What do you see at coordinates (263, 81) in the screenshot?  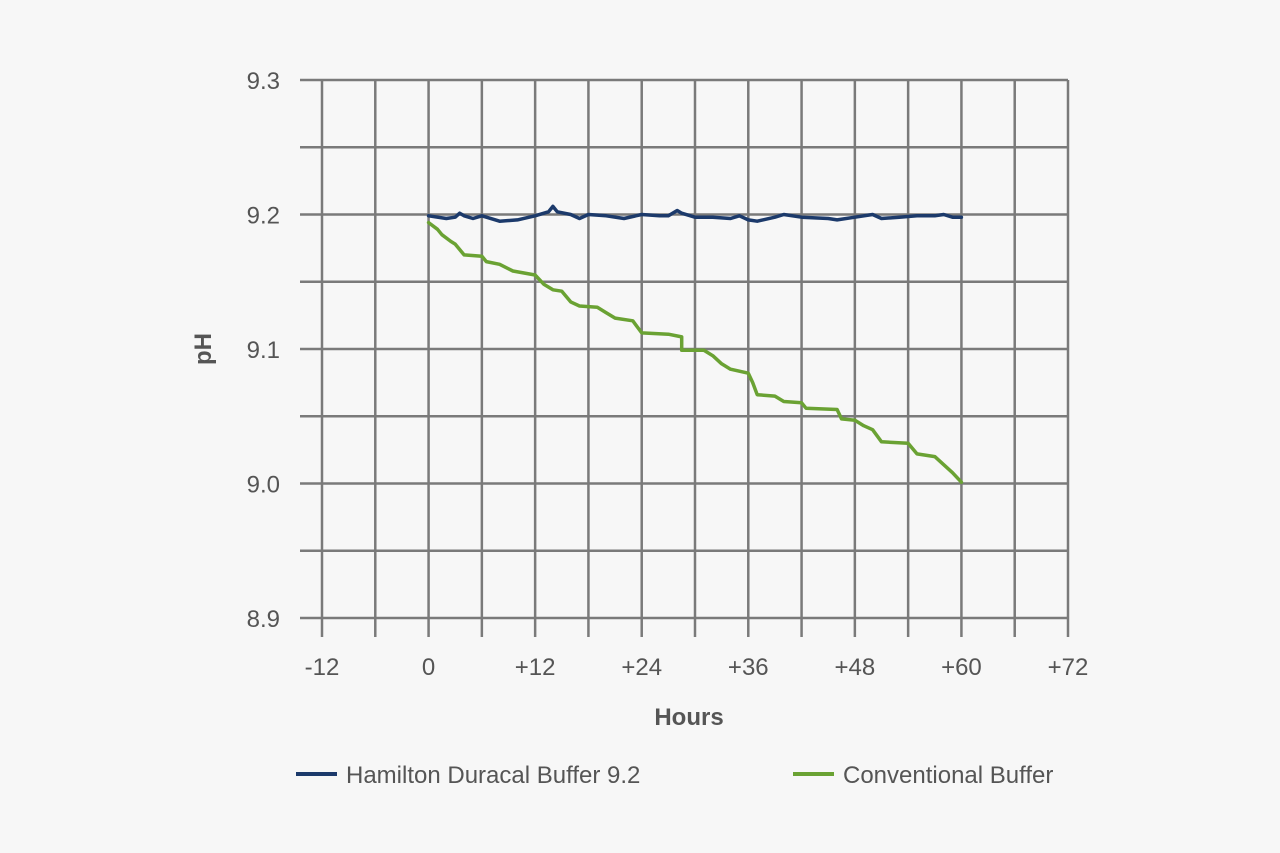 I see `y-tick-label: 9.3` at bounding box center [263, 81].